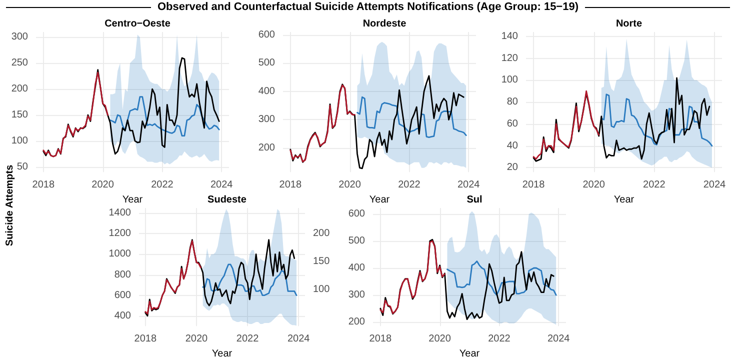 The image size is (736, 364). What do you see at coordinates (512, 168) in the screenshot?
I see `y-tick-label: 20` at bounding box center [512, 168].